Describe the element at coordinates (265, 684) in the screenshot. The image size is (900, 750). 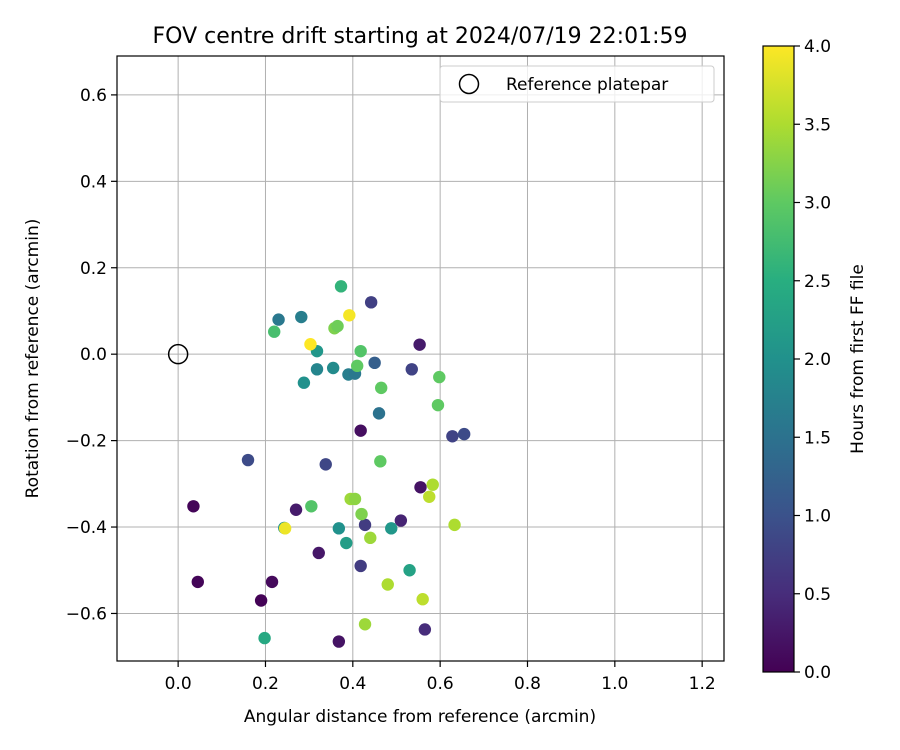
I see `x-tick-label: 0.2` at that location.